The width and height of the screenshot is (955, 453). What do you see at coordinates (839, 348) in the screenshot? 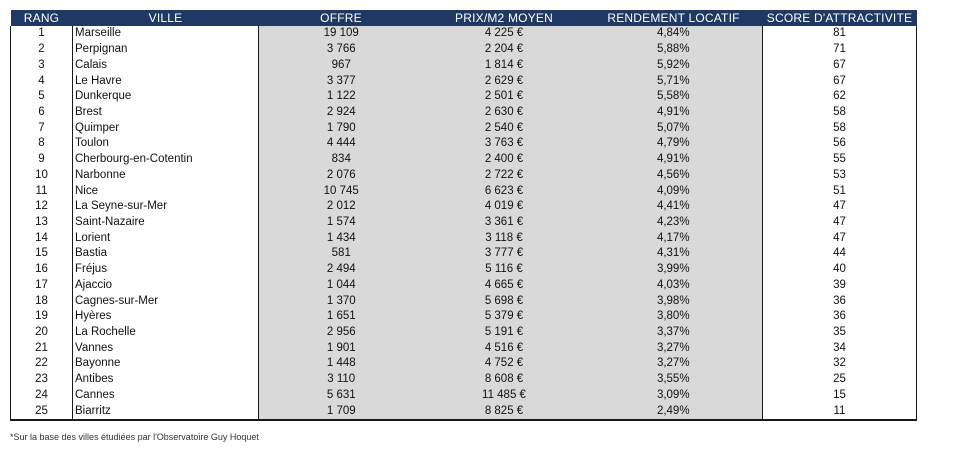
I see `cell-score: 34` at bounding box center [839, 348].